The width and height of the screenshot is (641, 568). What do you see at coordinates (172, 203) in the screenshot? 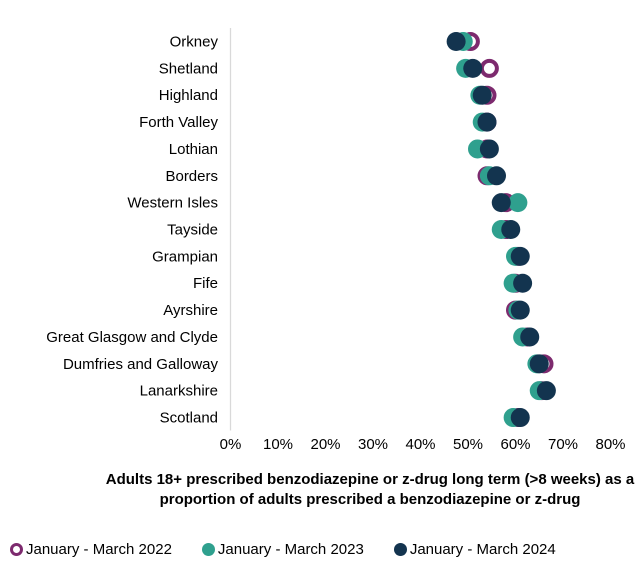
I see `category-label: Western Isles` at bounding box center [172, 203].